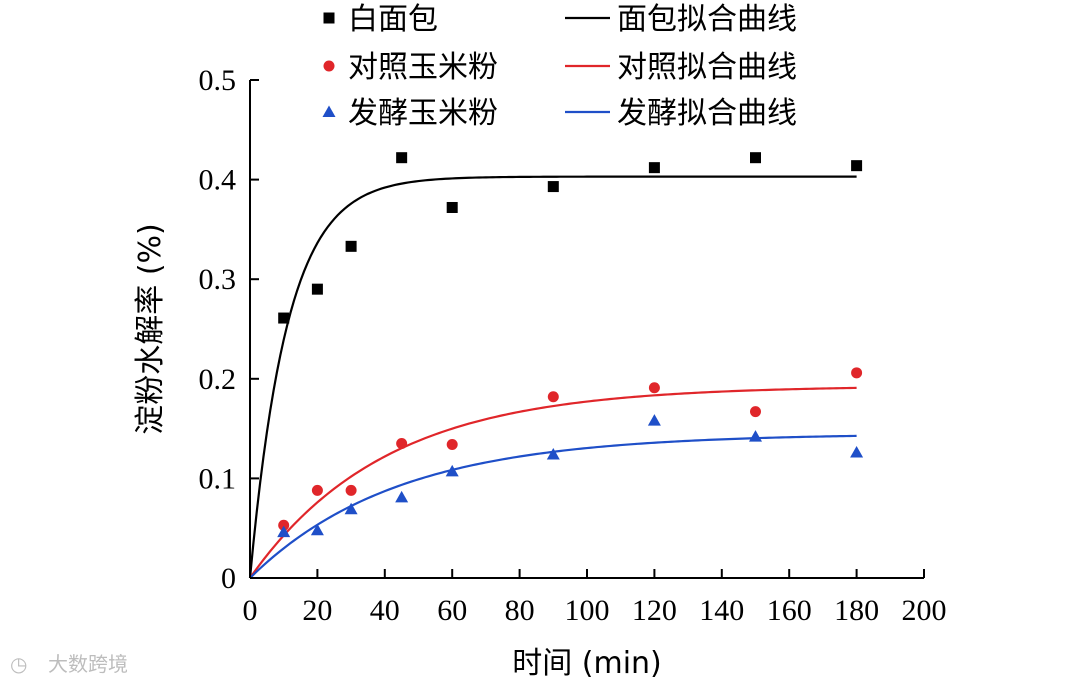 Image resolution: width=1080 pixels, height=687 pixels. What do you see at coordinates (721, 610) in the screenshot?
I see `x-tick-label: 140` at bounding box center [721, 610].